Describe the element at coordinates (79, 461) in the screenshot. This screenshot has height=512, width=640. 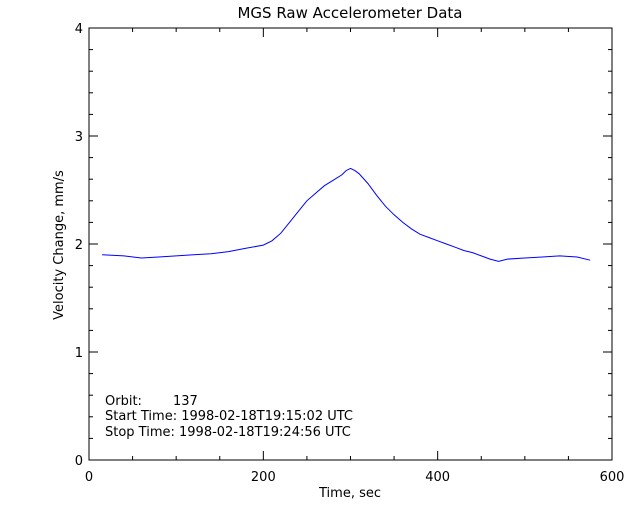
I see `y-tick-label: 0` at that location.